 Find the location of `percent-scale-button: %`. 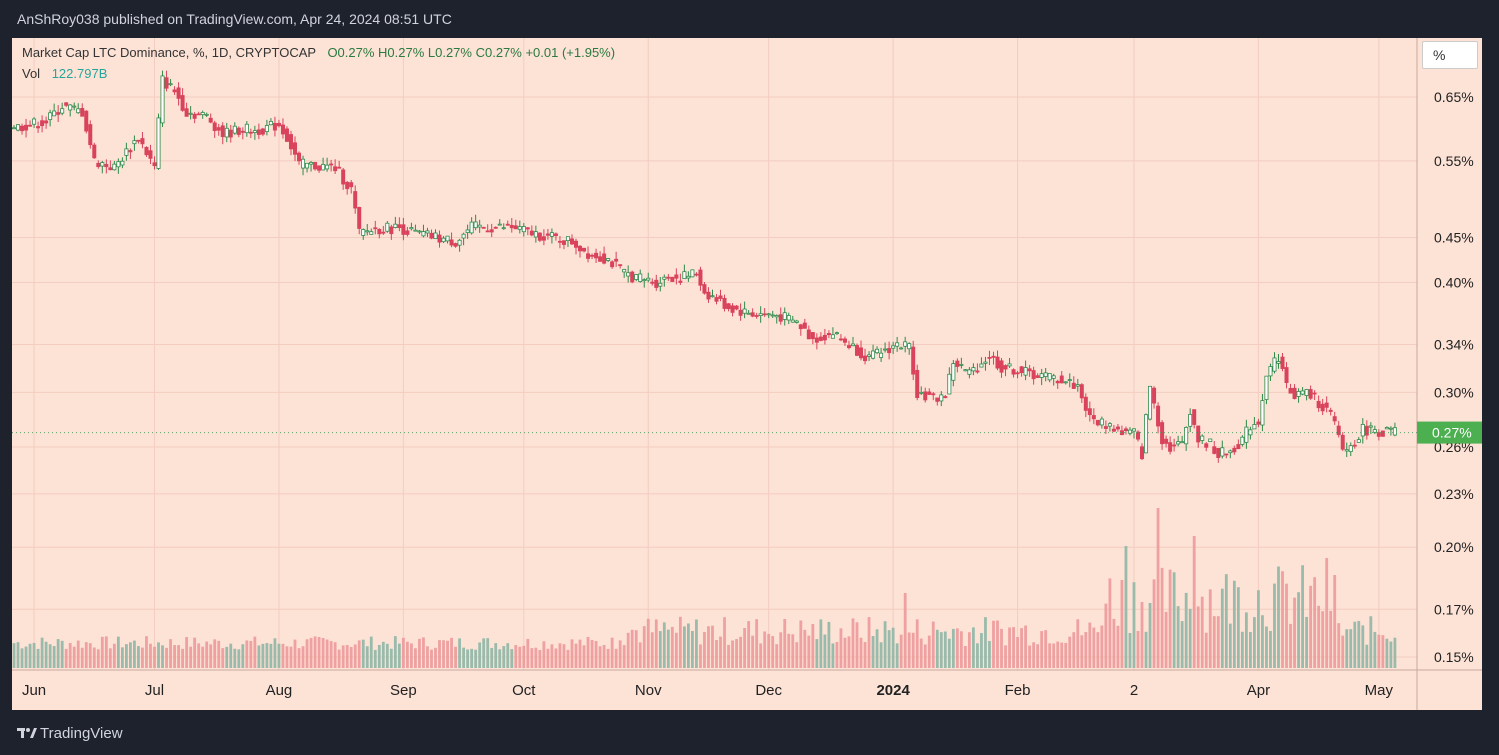

percent-scale-button: % is located at coordinates (1450, 55).